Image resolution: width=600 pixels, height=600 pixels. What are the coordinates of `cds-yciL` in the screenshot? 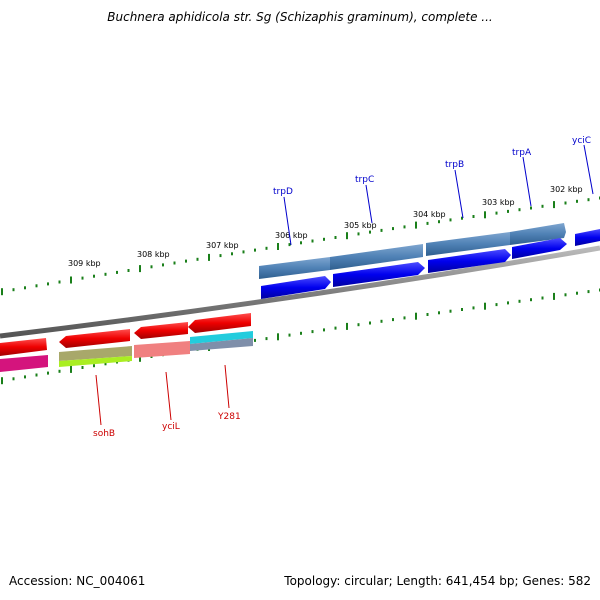 It's located at (162, 349).